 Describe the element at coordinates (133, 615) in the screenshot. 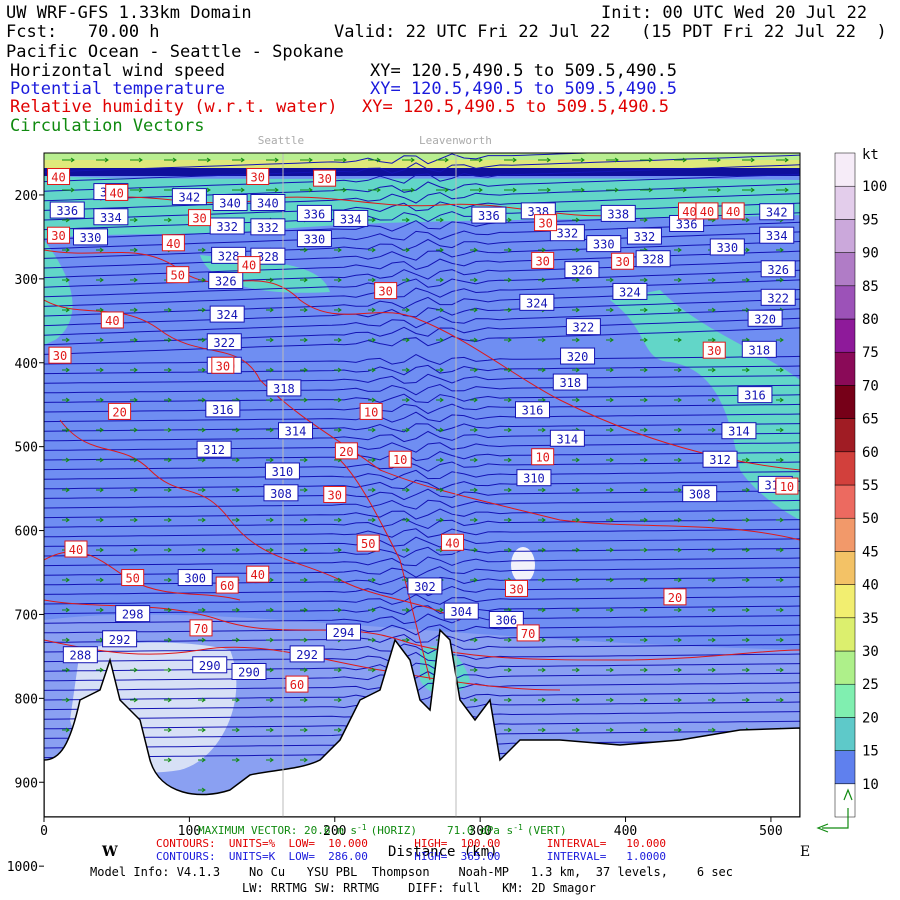

I see `theta-label: 298` at that location.